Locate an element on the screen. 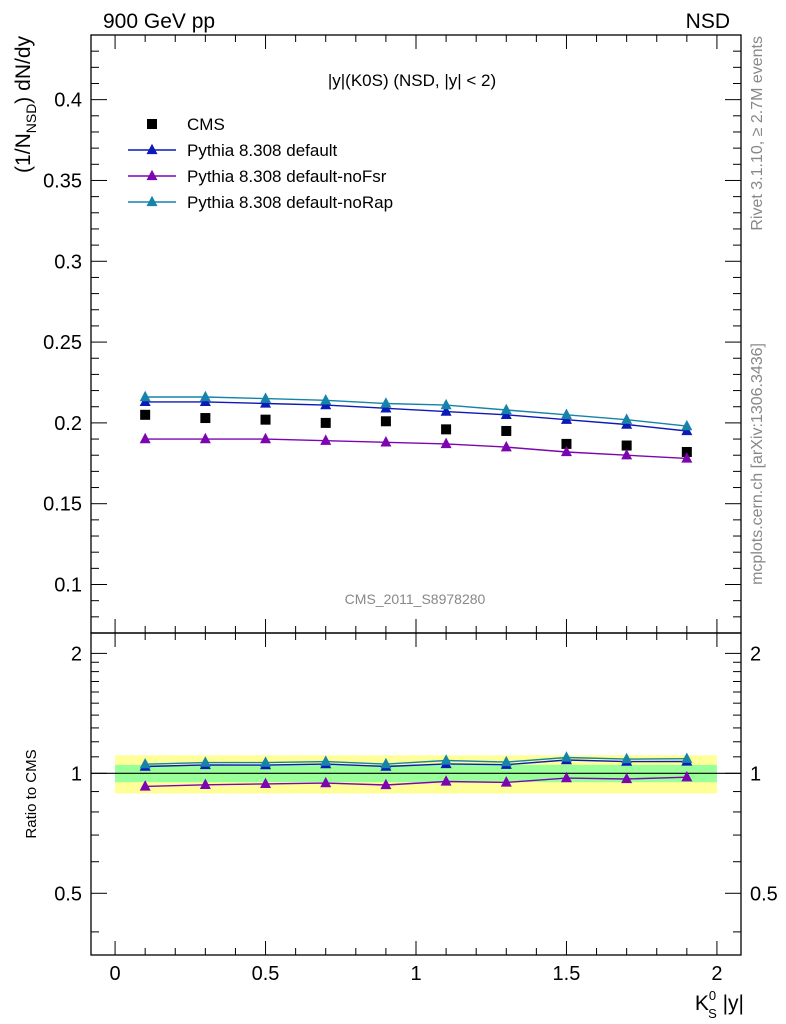 This screenshot has height=1024, width=786. ratio-series is located at coordinates (416, 771).